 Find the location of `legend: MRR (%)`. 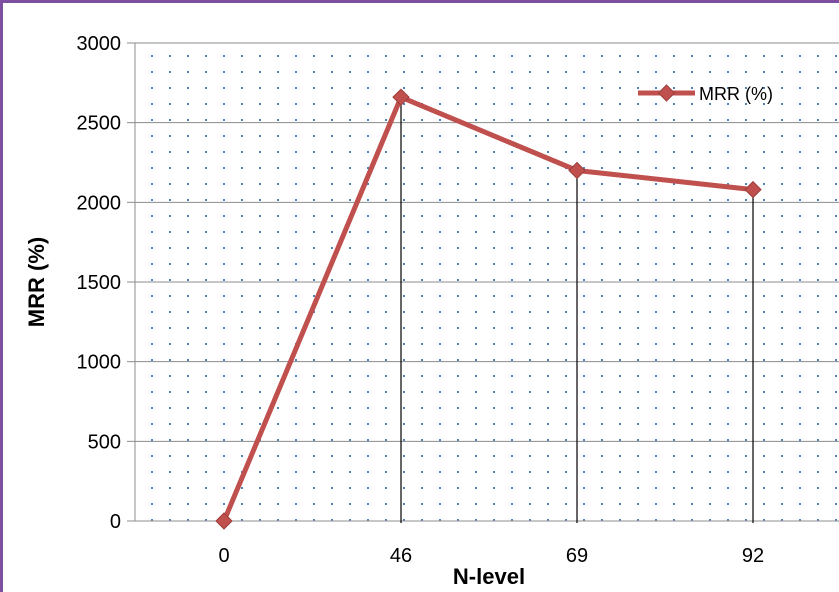

legend: MRR (%) is located at coordinates (705, 94).